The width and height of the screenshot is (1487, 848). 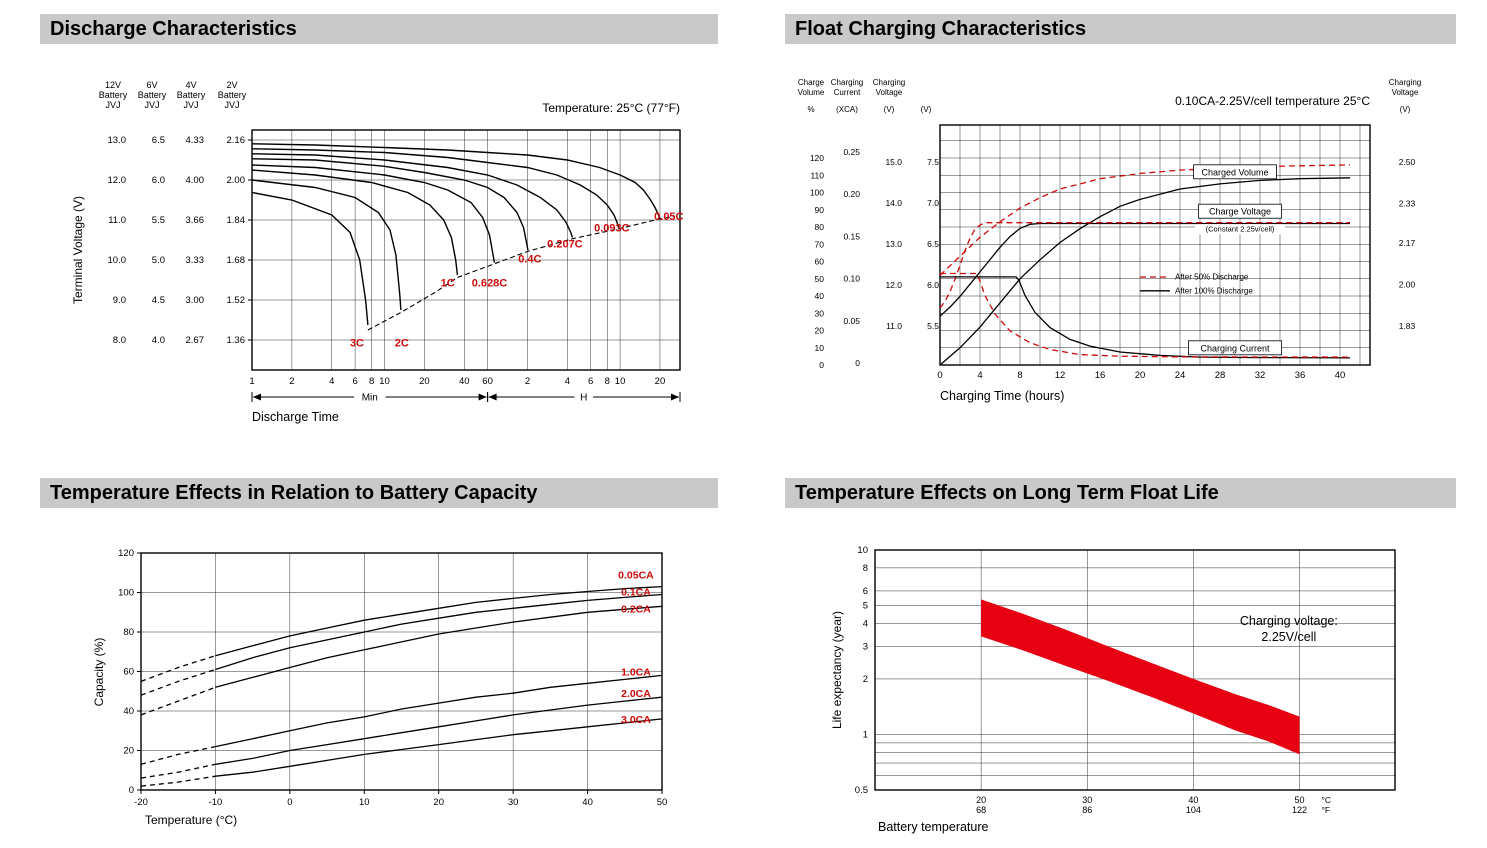 What do you see at coordinates (178, 771) in the screenshot?
I see `capacity-curve-dashed-2.0CA` at bounding box center [178, 771].